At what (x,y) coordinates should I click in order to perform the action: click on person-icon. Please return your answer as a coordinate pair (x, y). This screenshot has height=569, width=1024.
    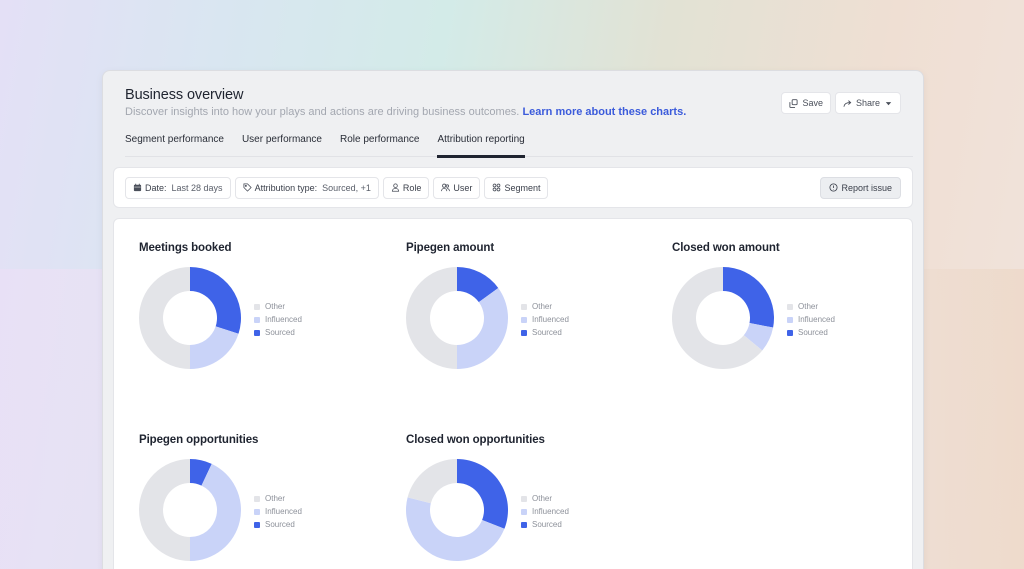
    Looking at the image, I should click on (395, 187).